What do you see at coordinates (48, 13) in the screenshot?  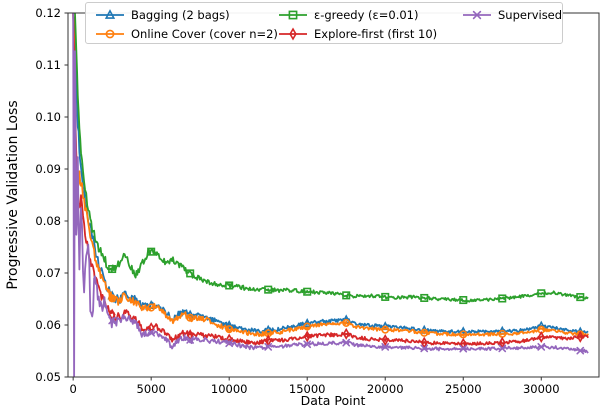 I see `y-tick-label: 0.12` at bounding box center [48, 13].